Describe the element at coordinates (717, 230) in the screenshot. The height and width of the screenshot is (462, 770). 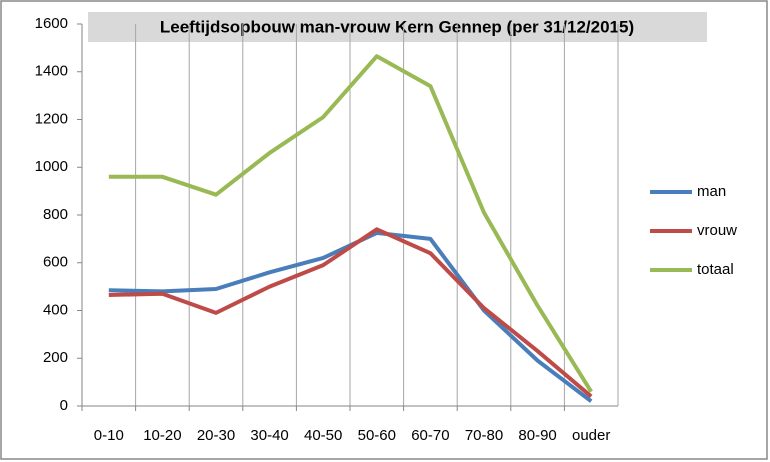
I see `legend-label: vrouw` at that location.